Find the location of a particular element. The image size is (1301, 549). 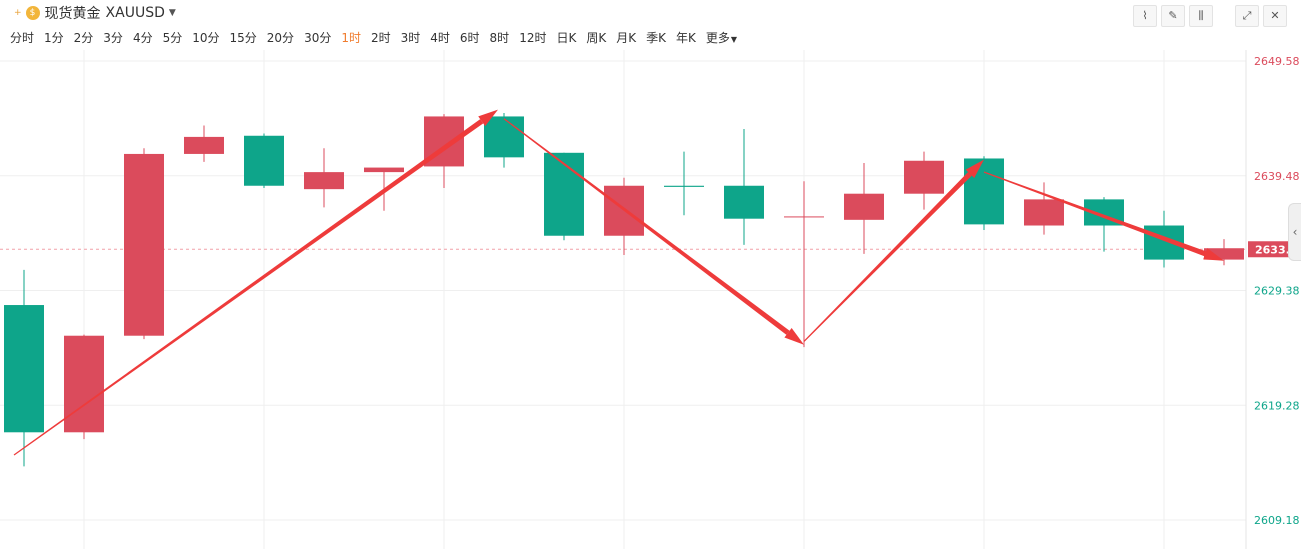

tab-10: 1时 is located at coordinates (351, 38).